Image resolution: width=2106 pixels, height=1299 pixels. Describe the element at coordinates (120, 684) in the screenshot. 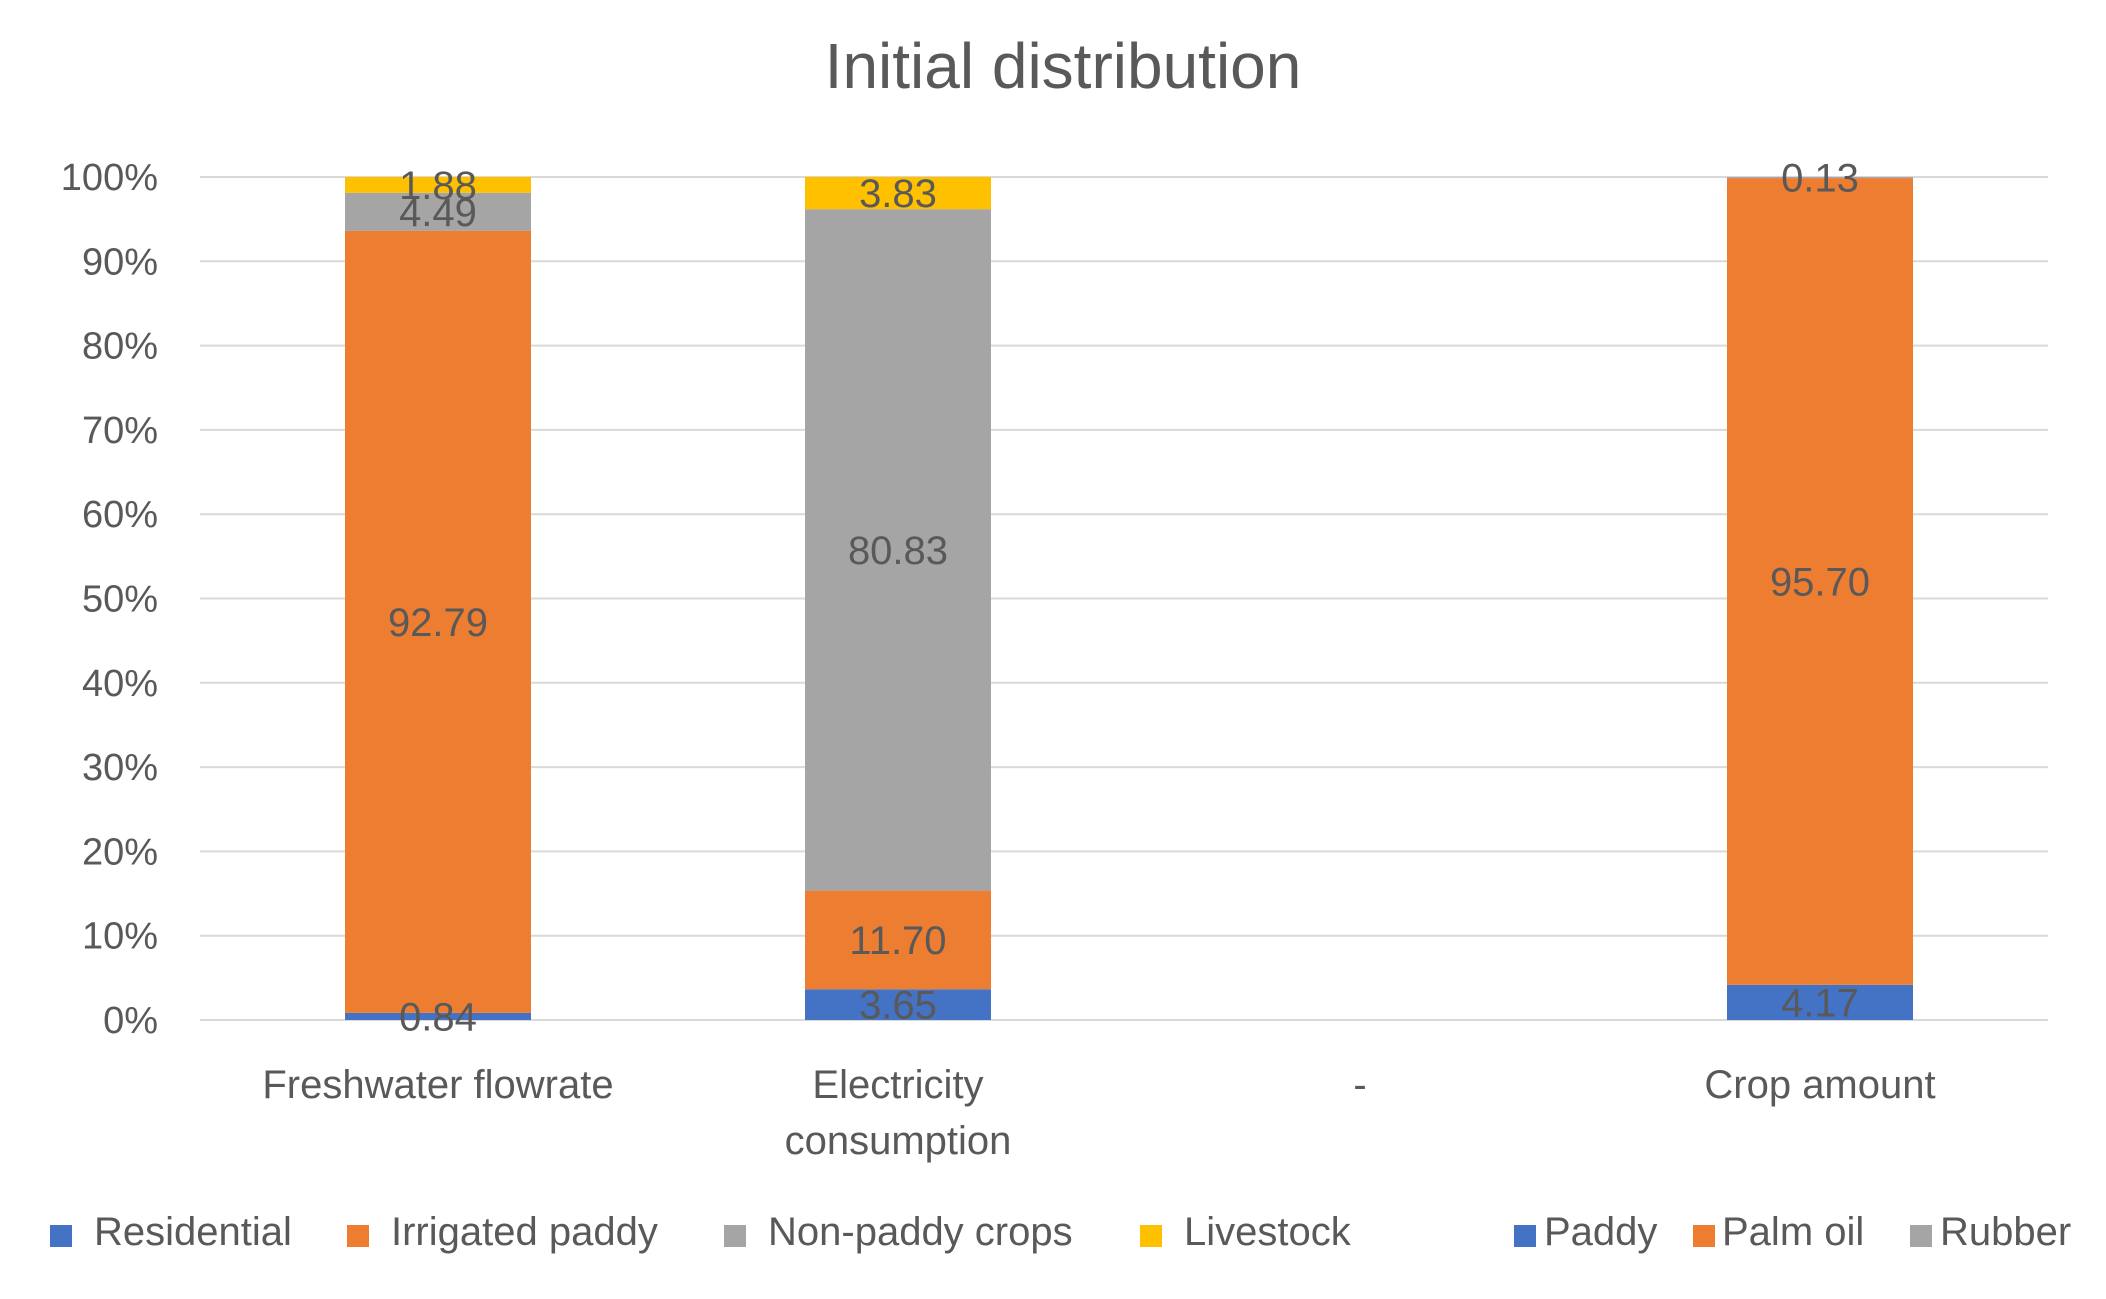

I see `y-tick-label: 40%` at that location.